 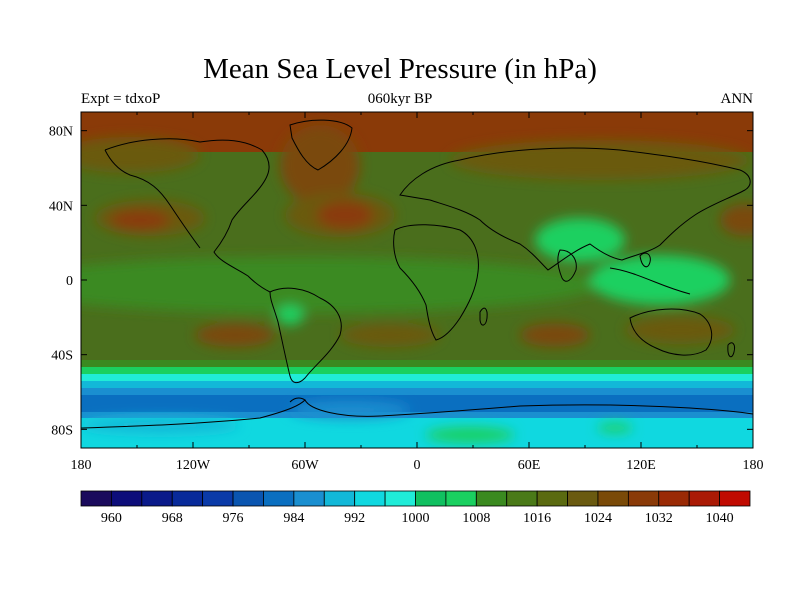 What do you see at coordinates (61, 132) in the screenshot?
I see `y-tick-label: 80N` at bounding box center [61, 132].